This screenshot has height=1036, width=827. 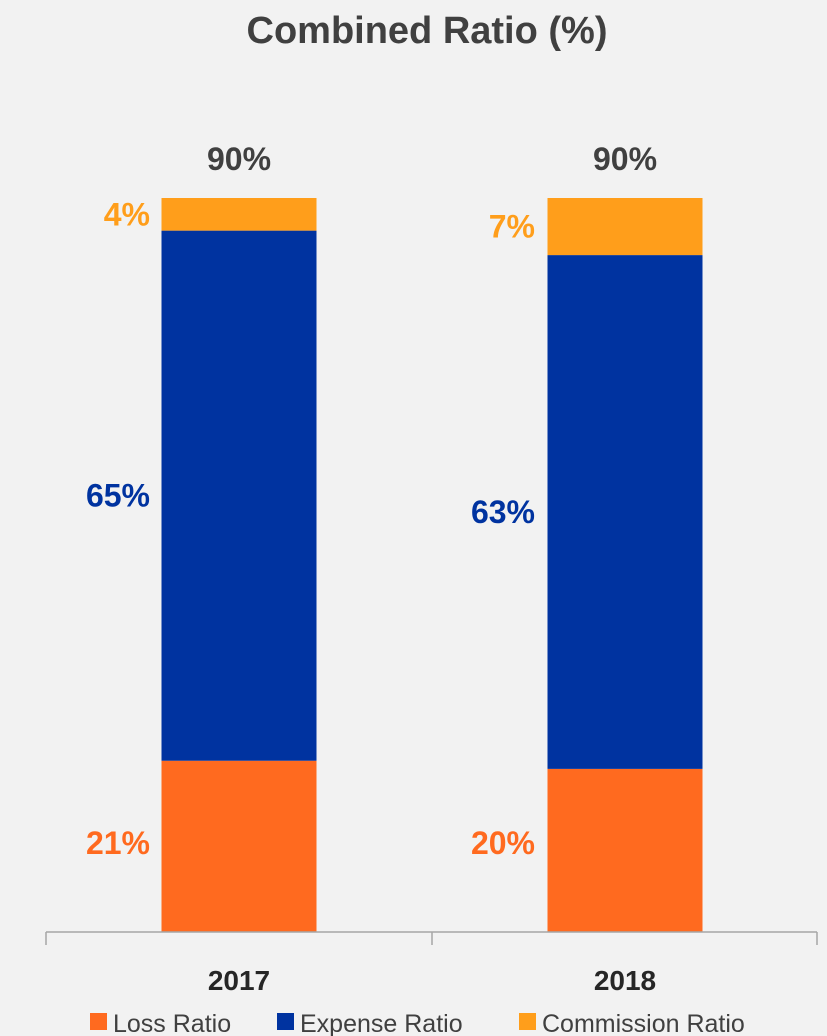 I want to click on chart-title: Combined Ratio (%), so click(x=427, y=31).